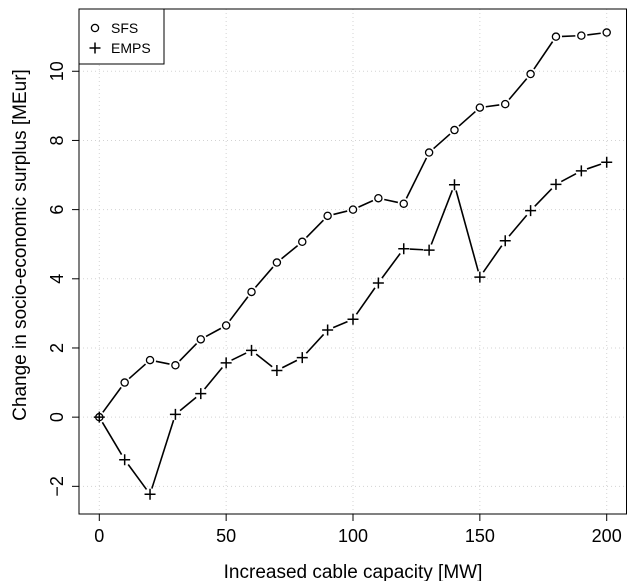 This screenshot has height=586, width=627. What do you see at coordinates (124, 28) in the screenshot?
I see `legend-sfs-label: SFS` at bounding box center [124, 28].